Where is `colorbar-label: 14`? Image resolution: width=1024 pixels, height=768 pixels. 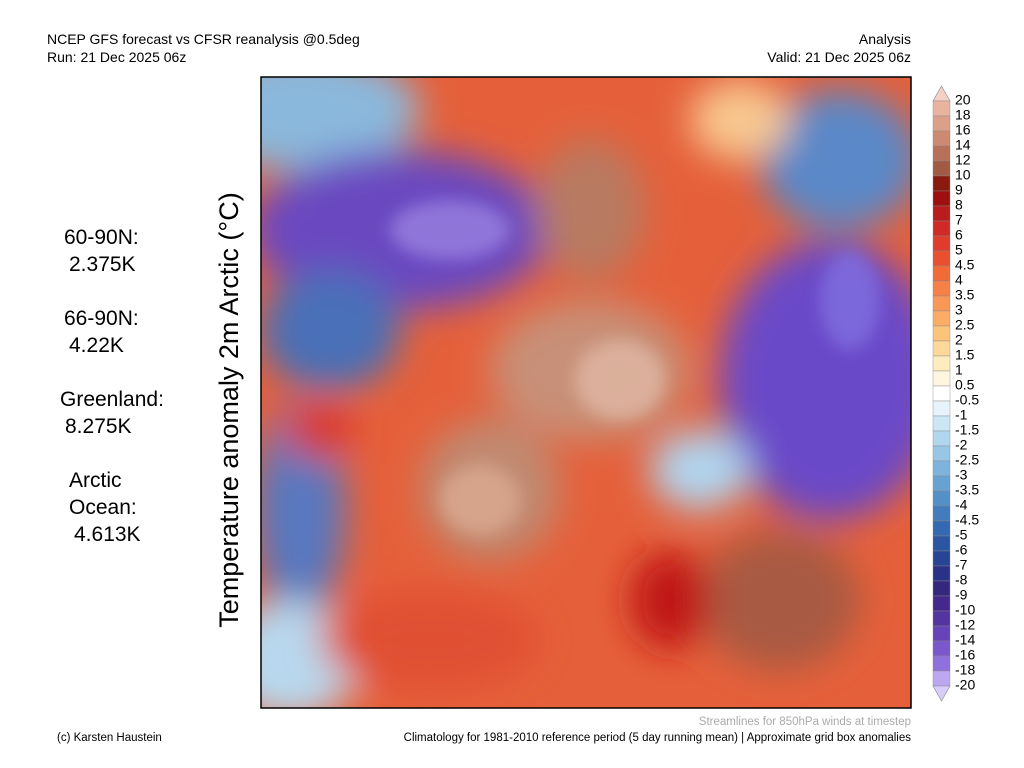 colorbar-label: 14 is located at coordinates (963, 145).